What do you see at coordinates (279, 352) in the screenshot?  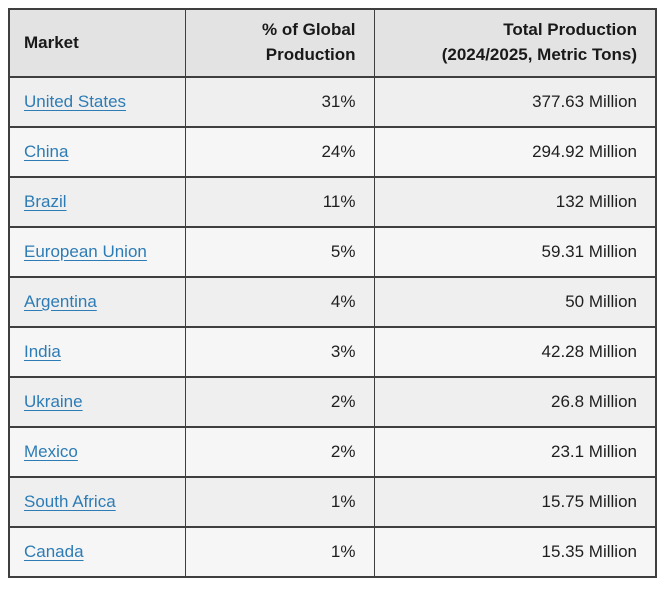 I see `pct-cell: 3%` at bounding box center [279, 352].